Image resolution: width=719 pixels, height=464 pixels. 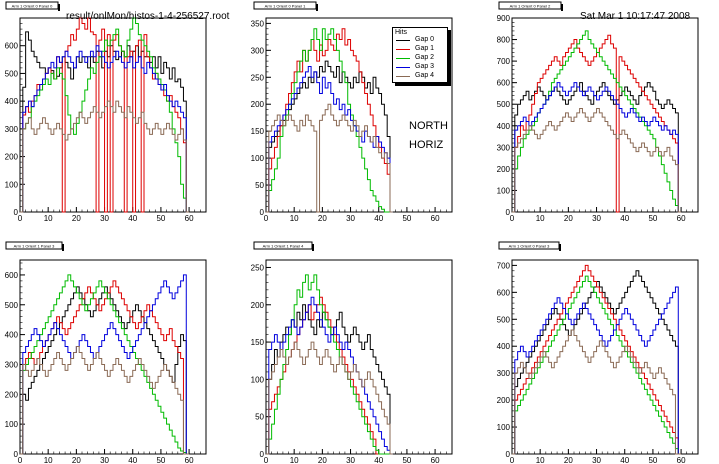 What do you see at coordinates (504, 265) in the screenshot?
I see `y-tick-label: 700` at bounding box center [504, 265].